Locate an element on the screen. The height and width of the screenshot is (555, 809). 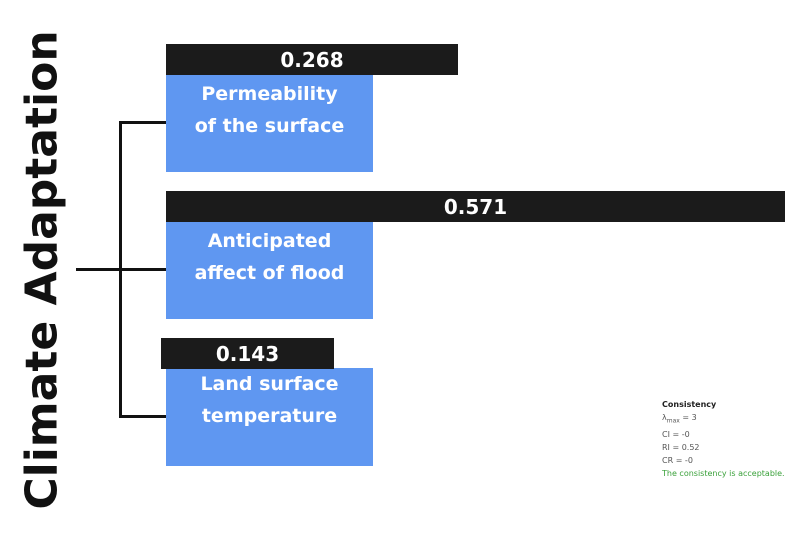
criterion-label-line: Anticipated is located at coordinates (269, 241).